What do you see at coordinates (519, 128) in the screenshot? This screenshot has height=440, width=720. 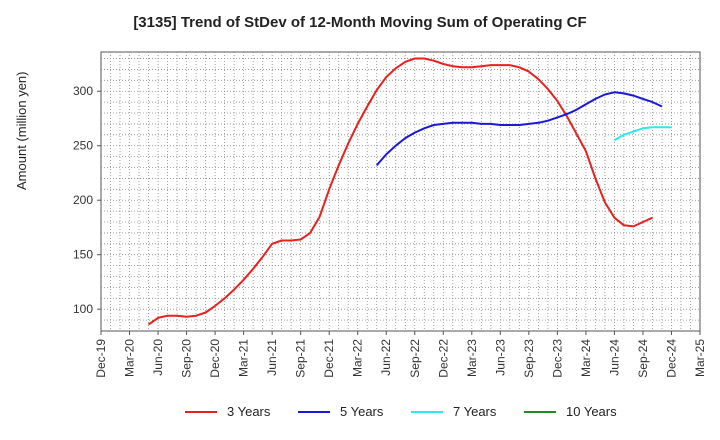 I see `series-line-5-years` at bounding box center [519, 128].